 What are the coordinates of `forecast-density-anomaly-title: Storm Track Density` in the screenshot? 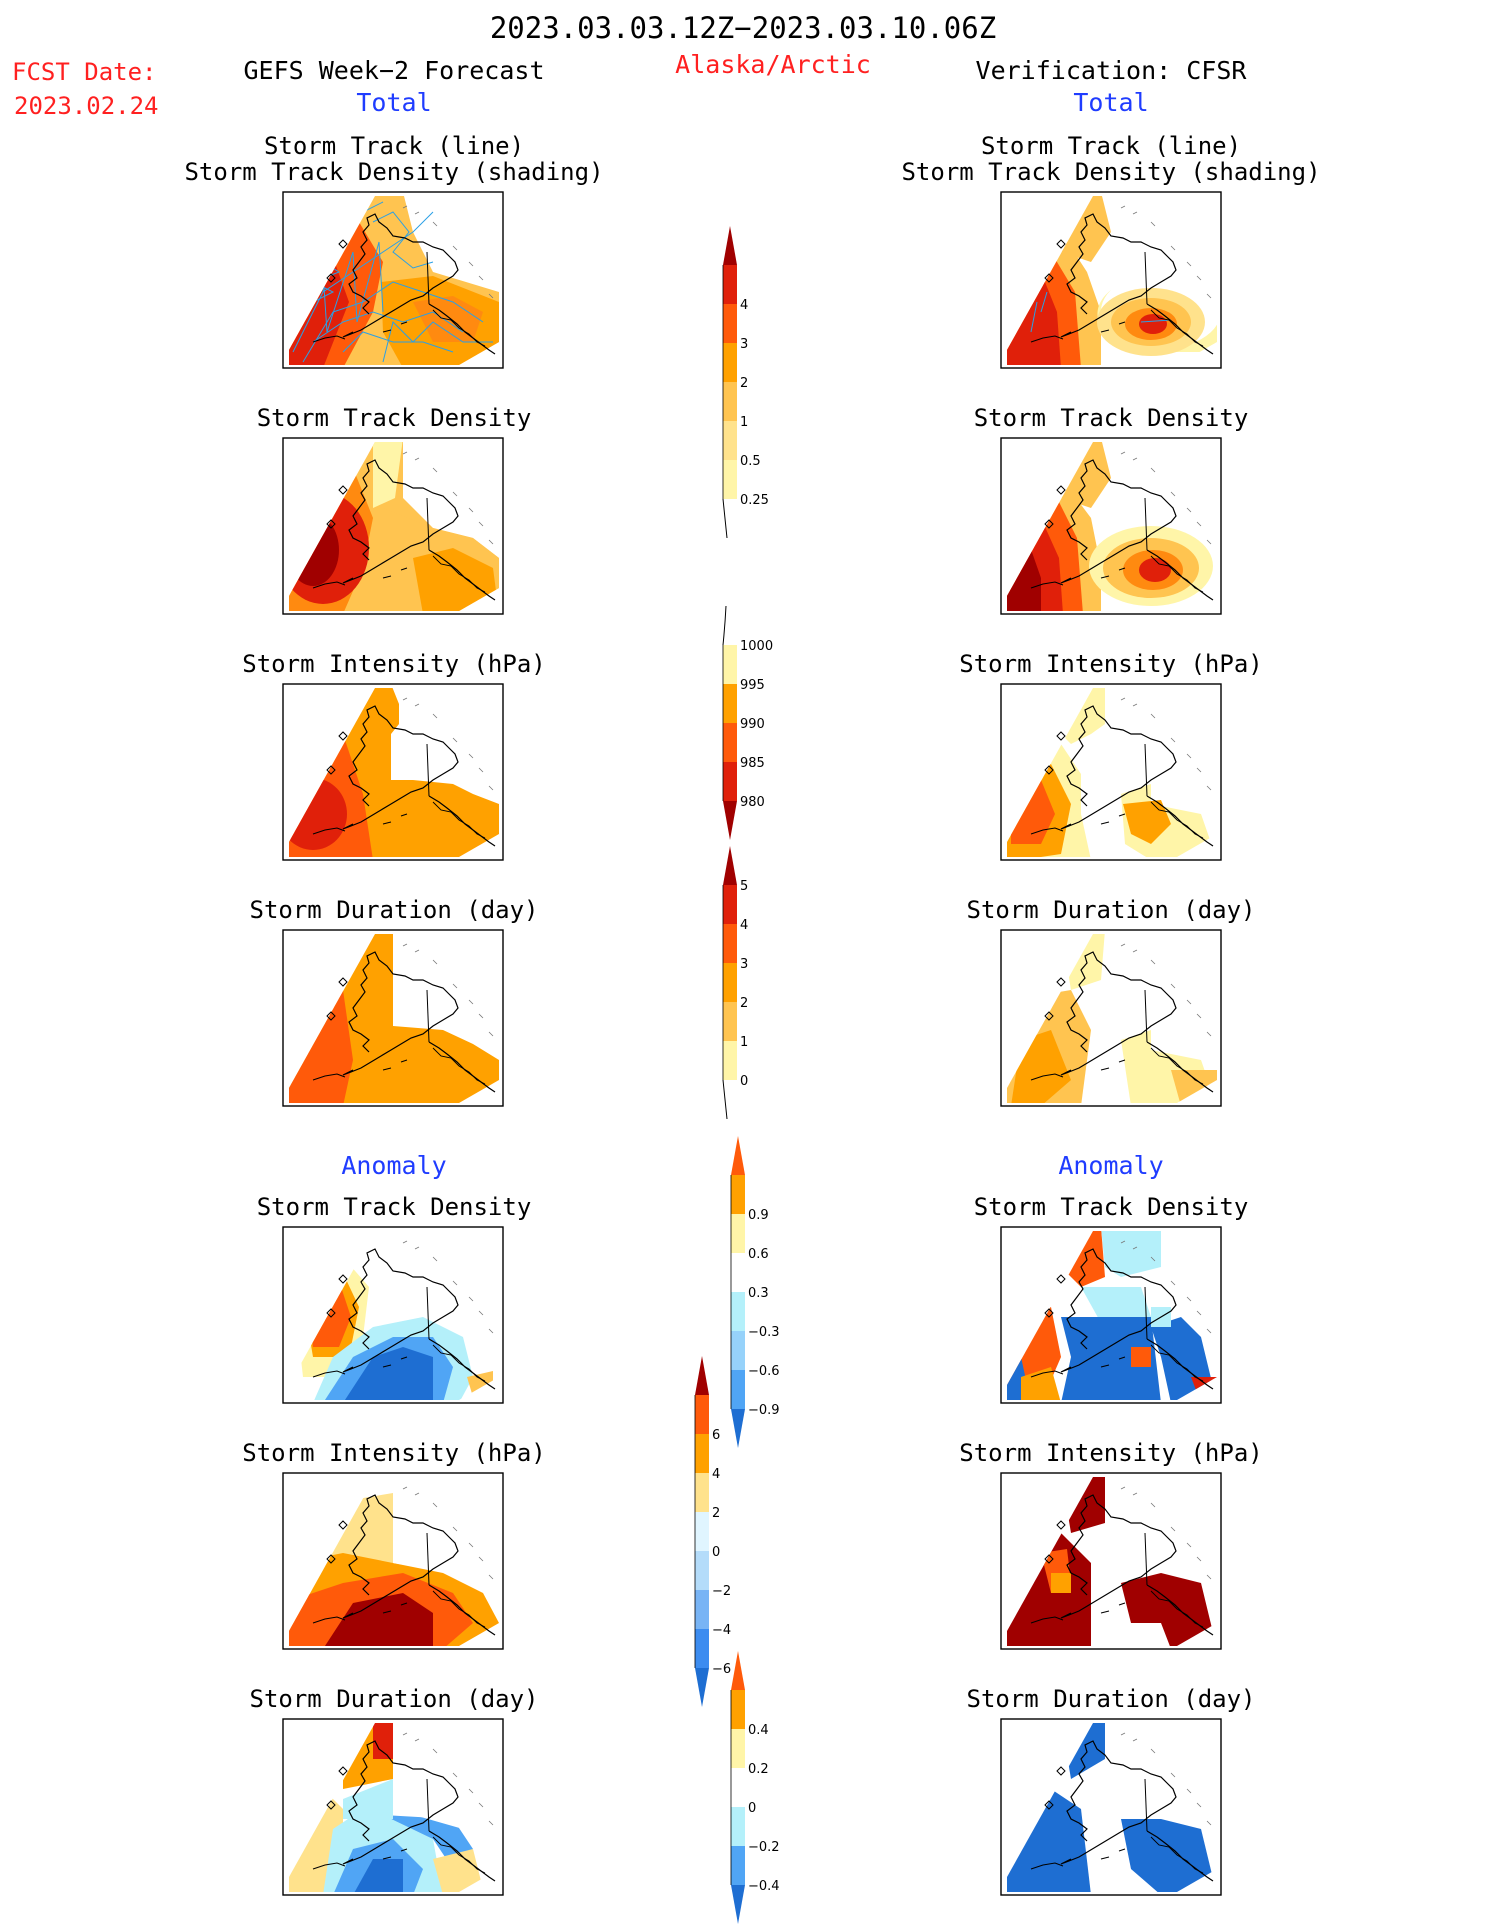 It's located at (394, 1207).